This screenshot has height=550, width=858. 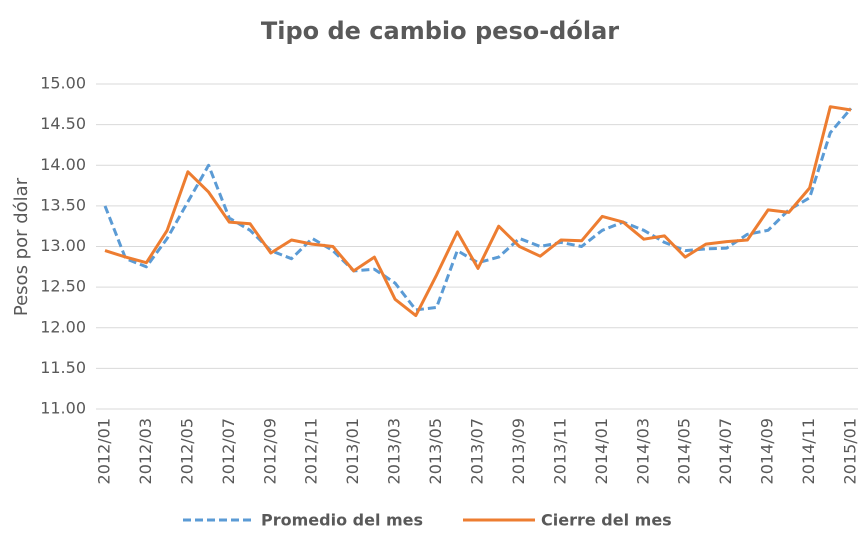 What do you see at coordinates (145, 451) in the screenshot?
I see `x-tick-label: 2012/03` at bounding box center [145, 451].